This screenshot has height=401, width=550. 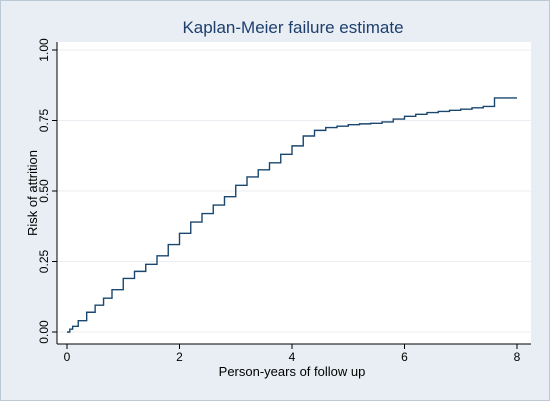 What do you see at coordinates (292, 357) in the screenshot?
I see `x-tick-label-2: 4` at bounding box center [292, 357].